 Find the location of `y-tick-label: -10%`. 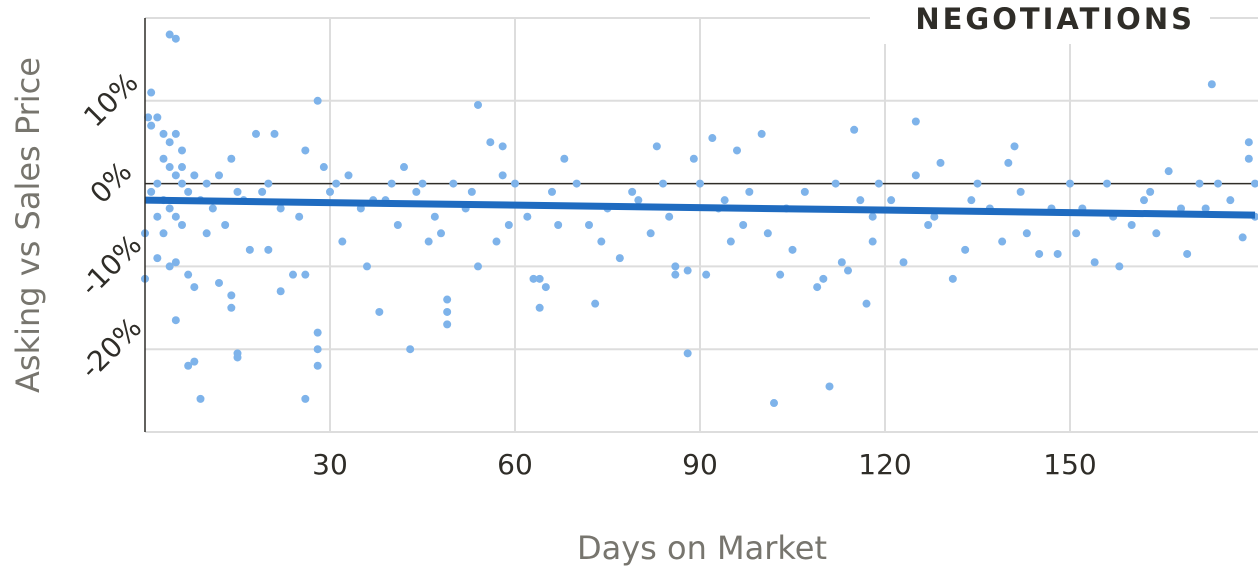

y-tick-label: -10% is located at coordinates (111, 265).